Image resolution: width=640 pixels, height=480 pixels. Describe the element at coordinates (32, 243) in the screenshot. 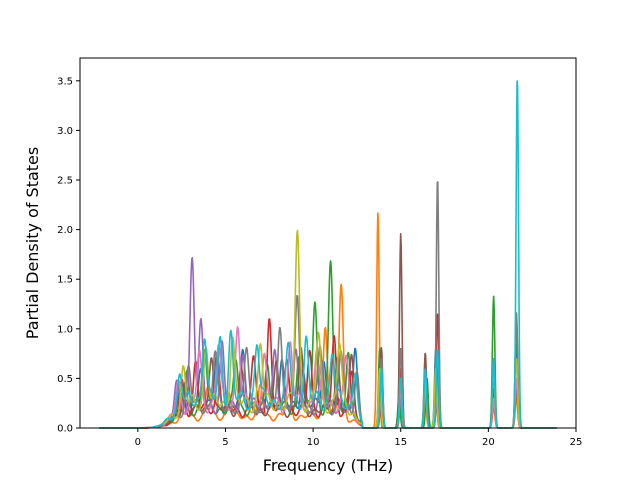

I see `y-axis-label: Partial Density of States` at that location.